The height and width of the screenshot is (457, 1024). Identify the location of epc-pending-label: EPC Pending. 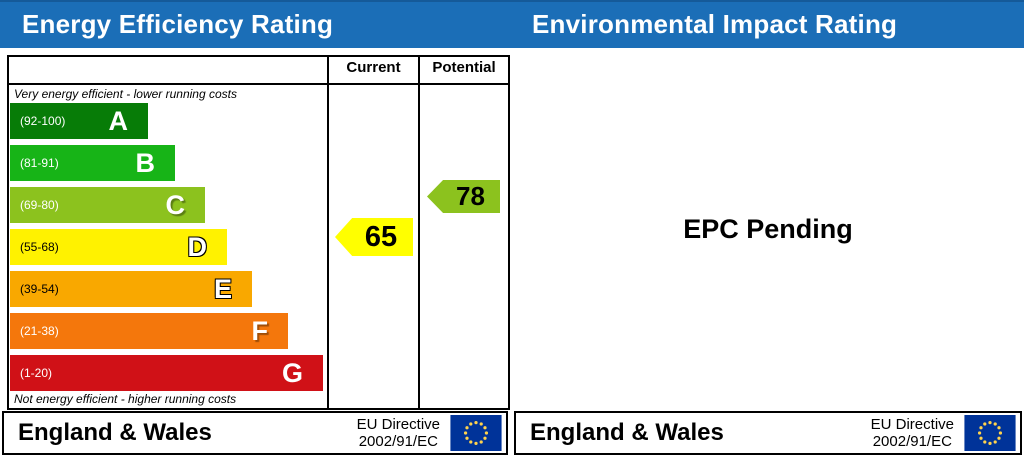
(768, 229).